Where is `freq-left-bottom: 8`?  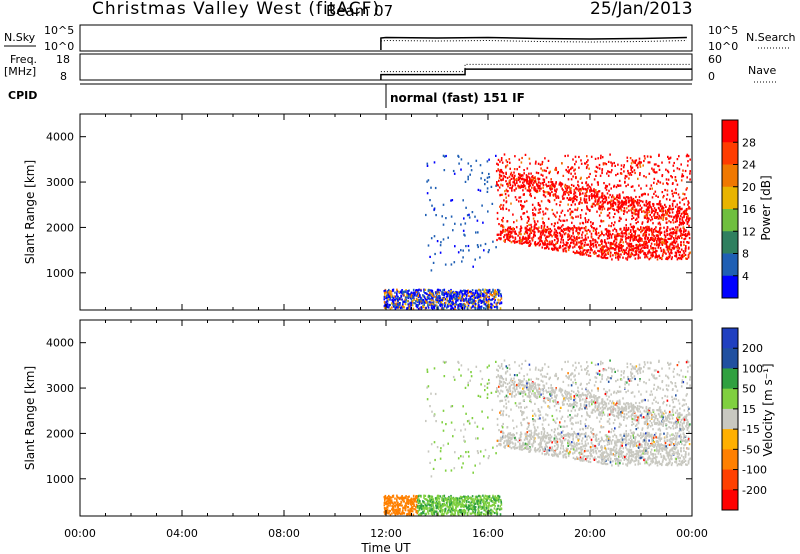 freq-left-bottom: 8 is located at coordinates (63, 76).